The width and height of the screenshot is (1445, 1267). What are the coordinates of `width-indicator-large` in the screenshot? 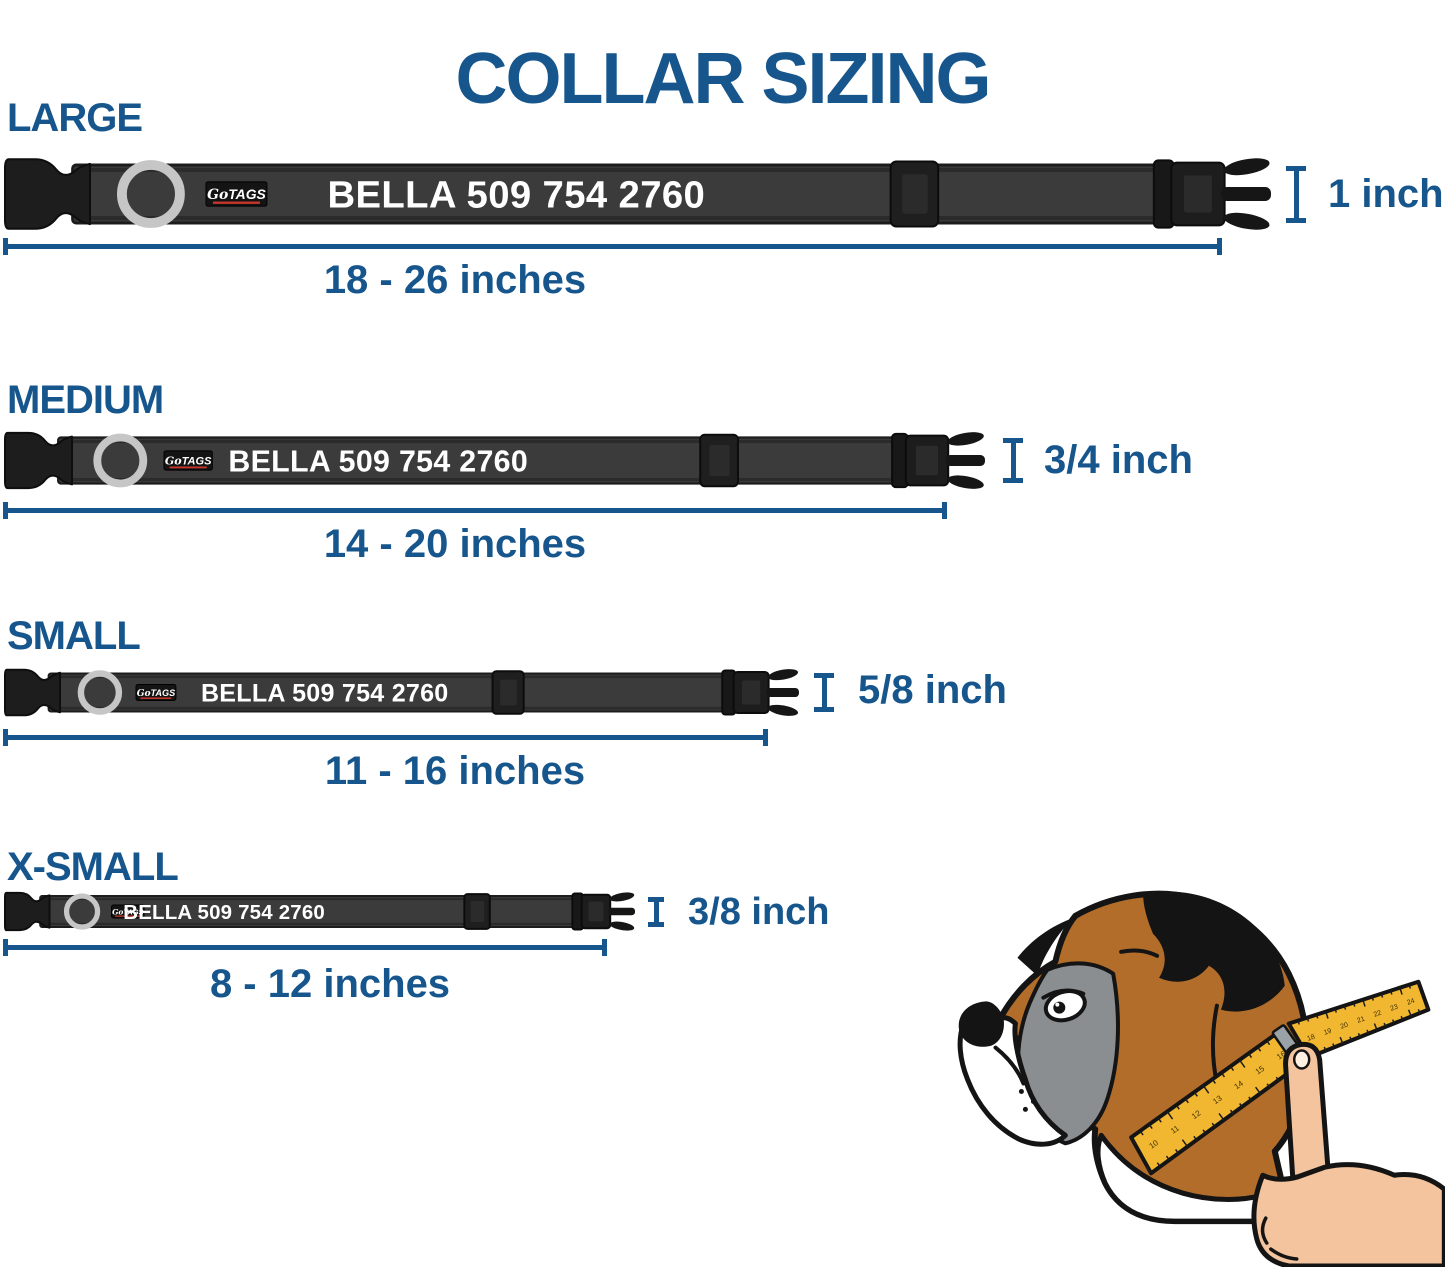 It's located at (1296, 194).